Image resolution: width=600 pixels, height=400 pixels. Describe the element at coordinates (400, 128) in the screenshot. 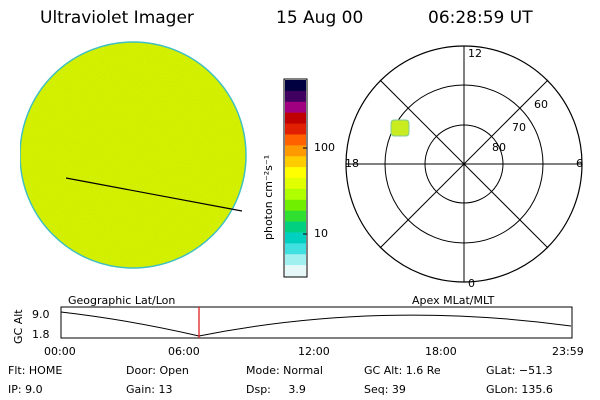

I see `aurora-spot` at that location.